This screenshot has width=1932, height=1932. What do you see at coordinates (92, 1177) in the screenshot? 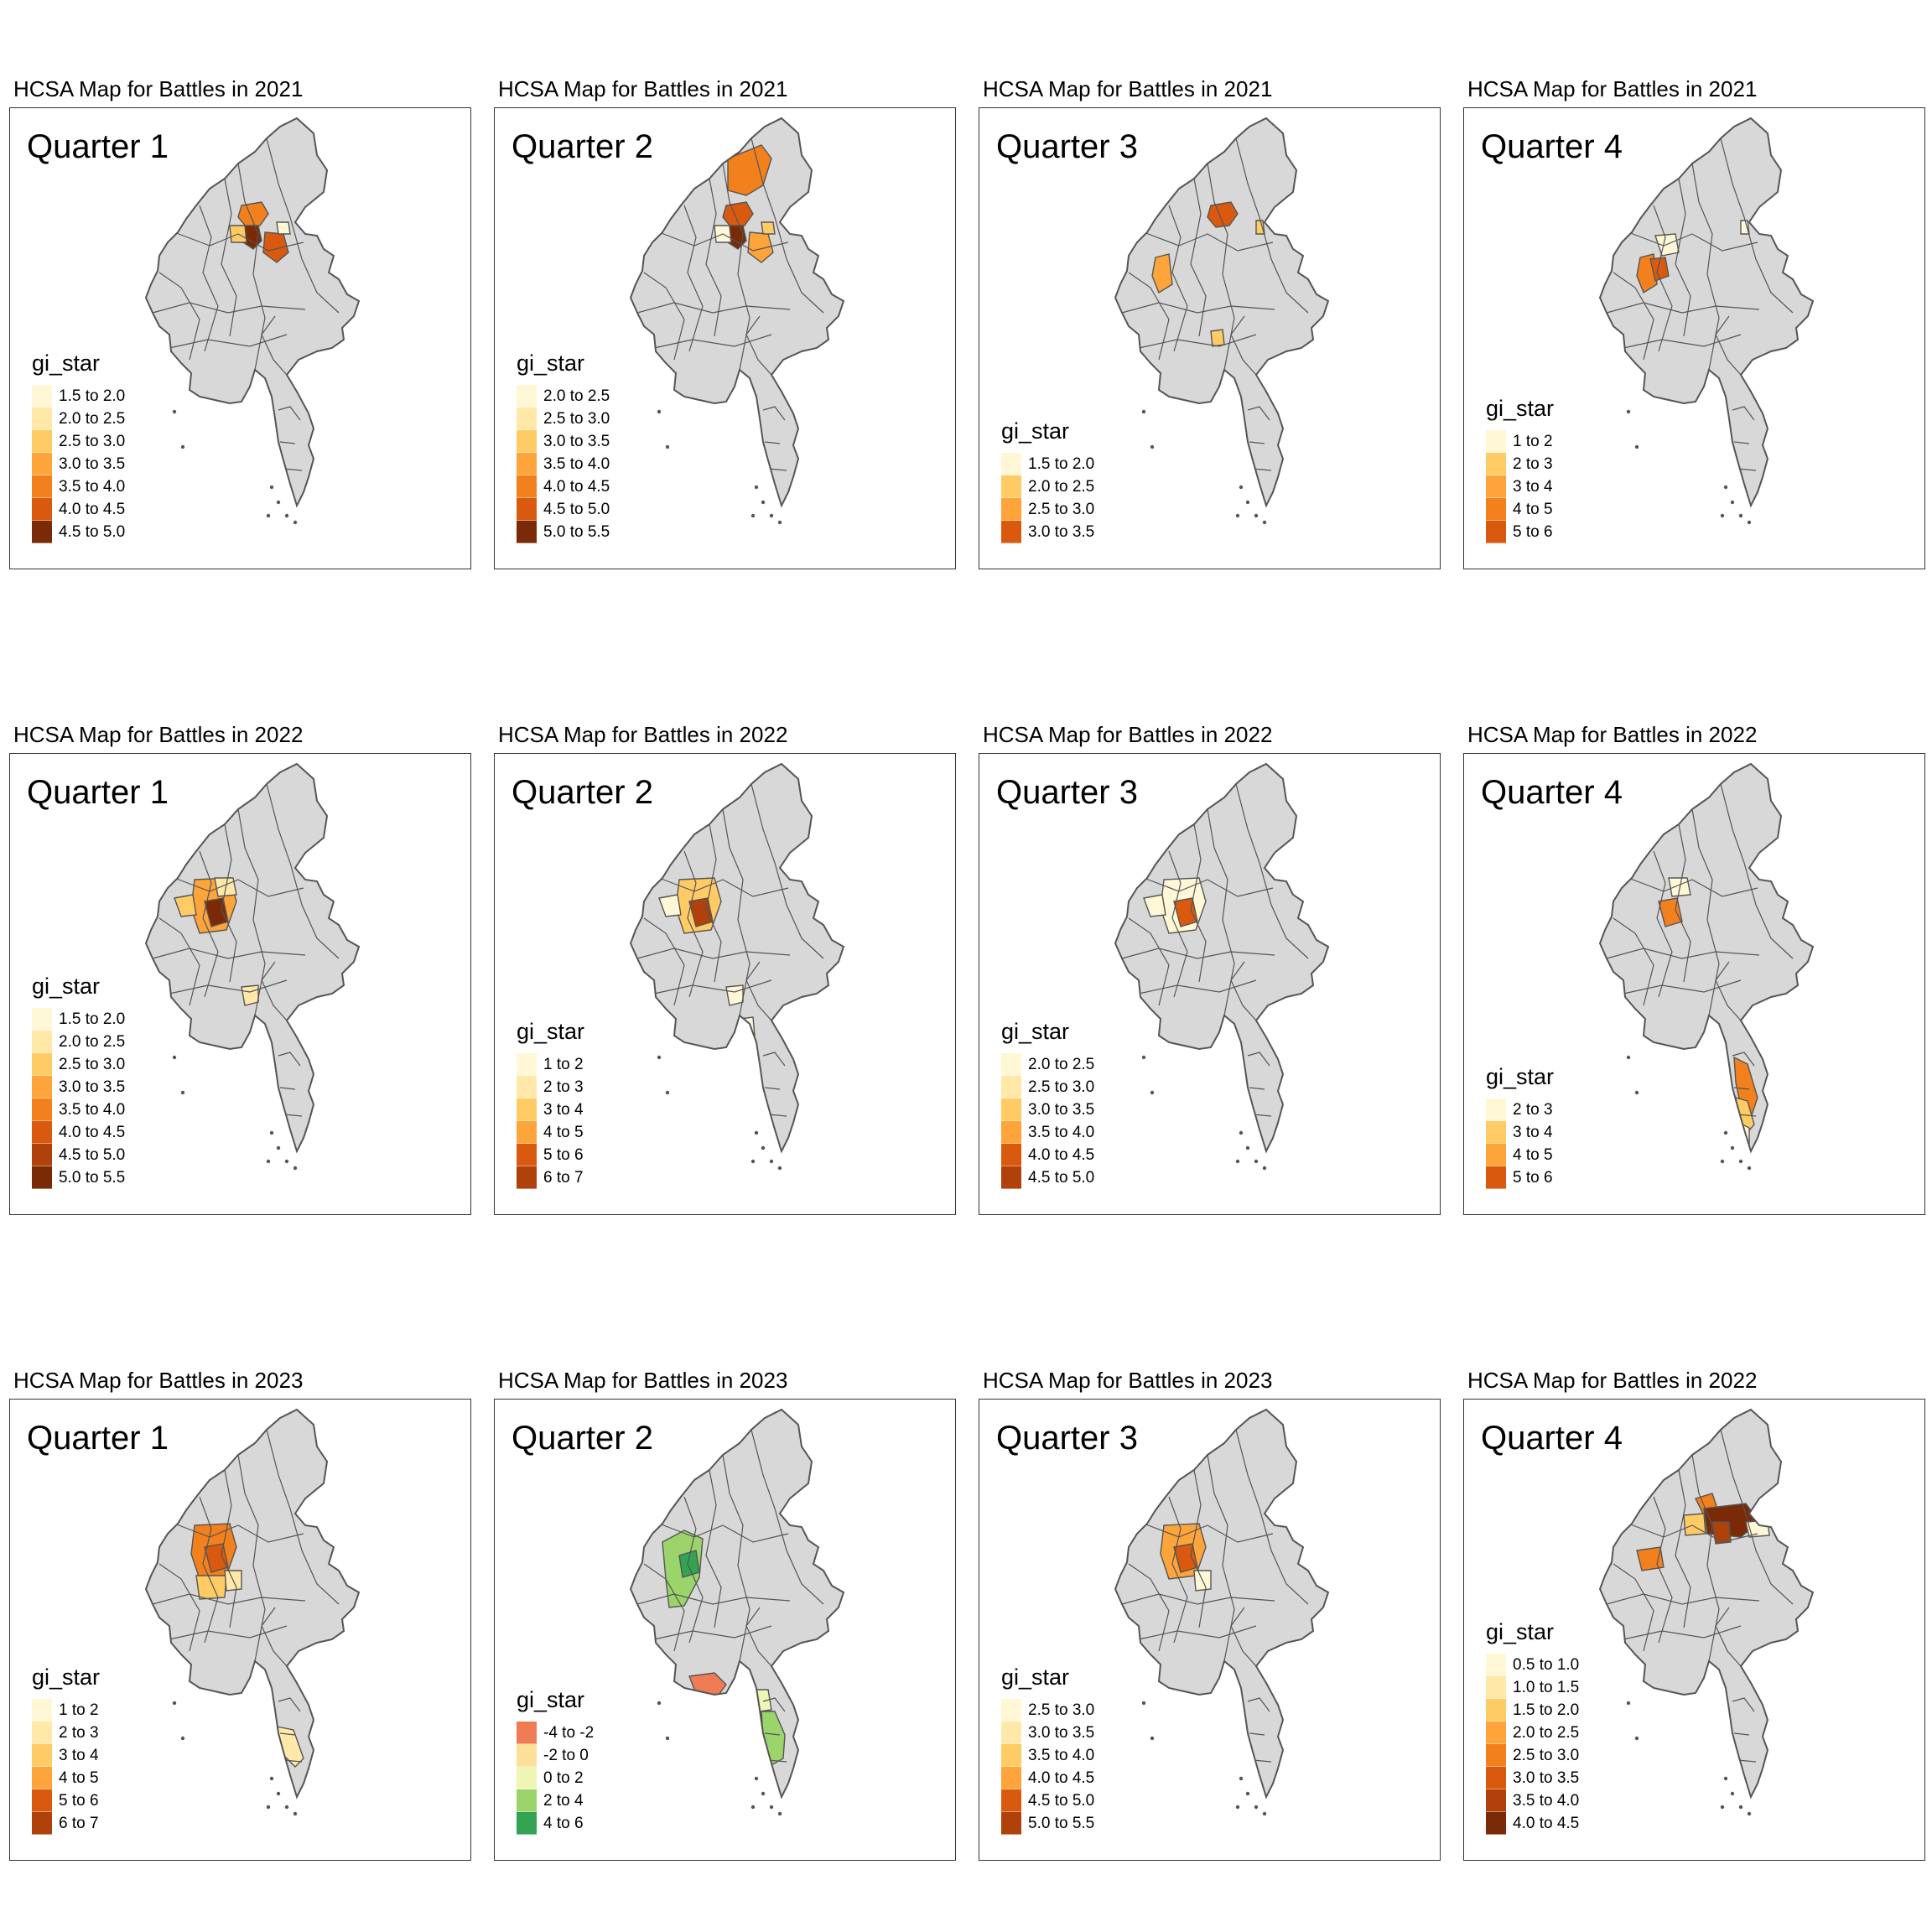
I see `legend-label: 5.0 to 5.5` at bounding box center [92, 1177].